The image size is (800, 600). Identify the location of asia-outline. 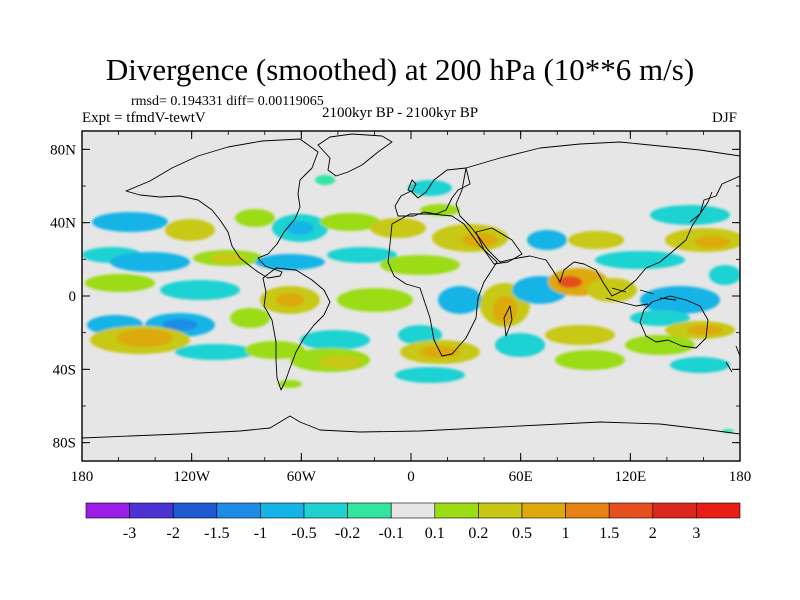
(597, 219).